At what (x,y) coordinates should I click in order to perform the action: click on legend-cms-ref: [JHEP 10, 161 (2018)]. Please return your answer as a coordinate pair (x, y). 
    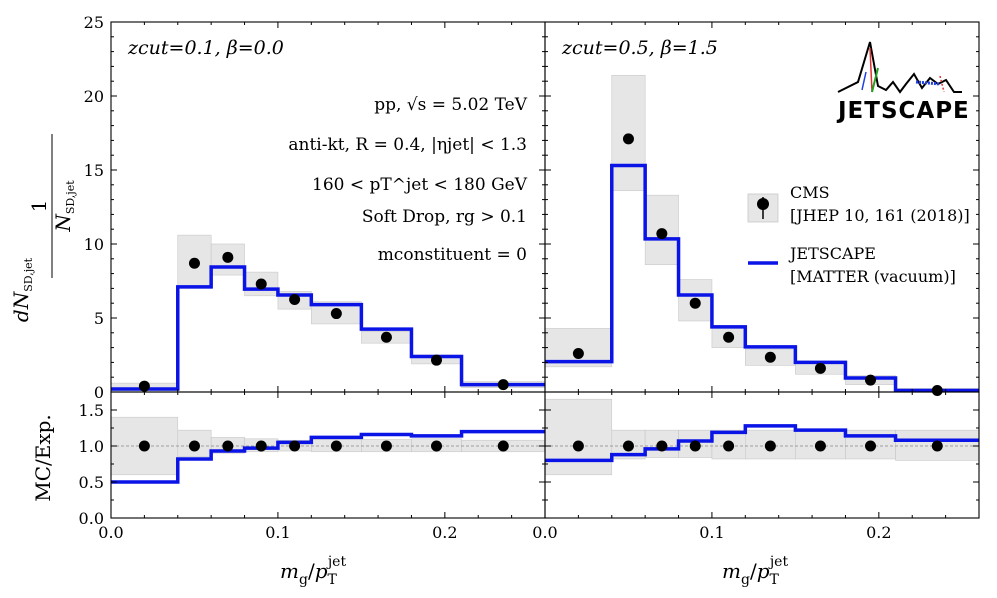
    Looking at the image, I should click on (880, 215).